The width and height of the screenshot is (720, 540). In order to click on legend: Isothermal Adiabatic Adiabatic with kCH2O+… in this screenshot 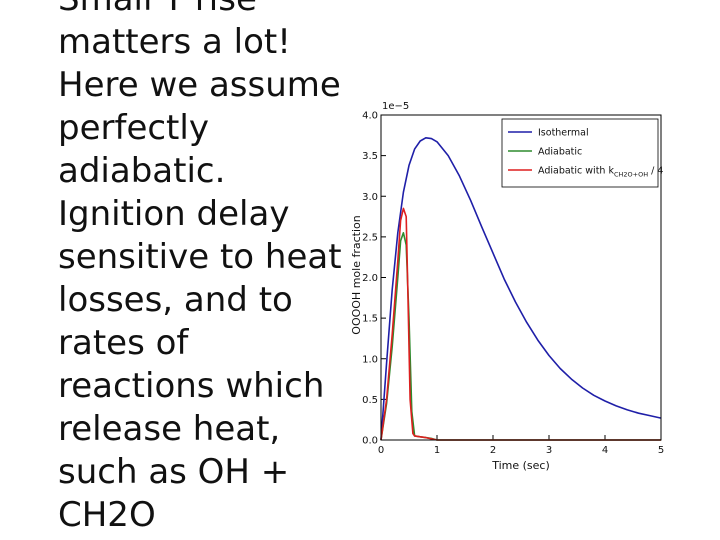, I will do `click(582, 153)`.